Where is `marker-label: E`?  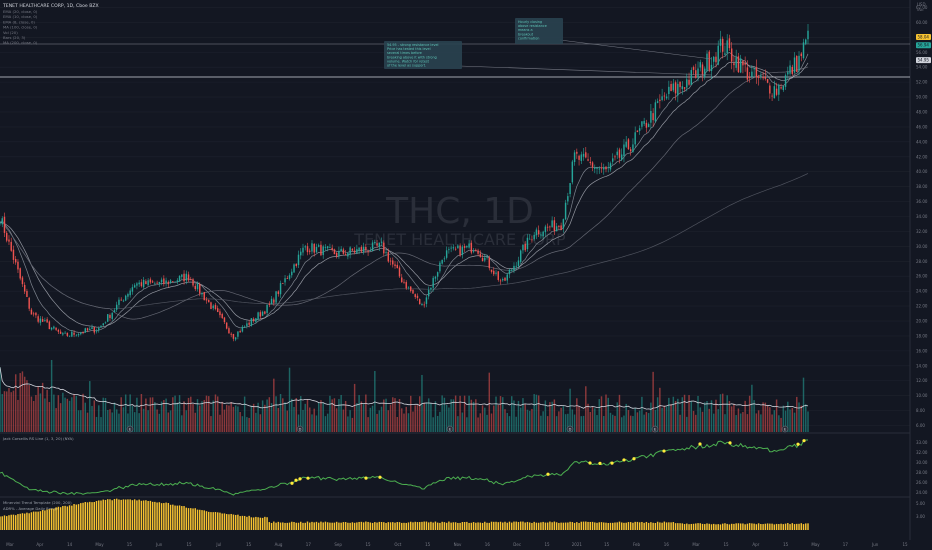 marker-label: E is located at coordinates (655, 430).